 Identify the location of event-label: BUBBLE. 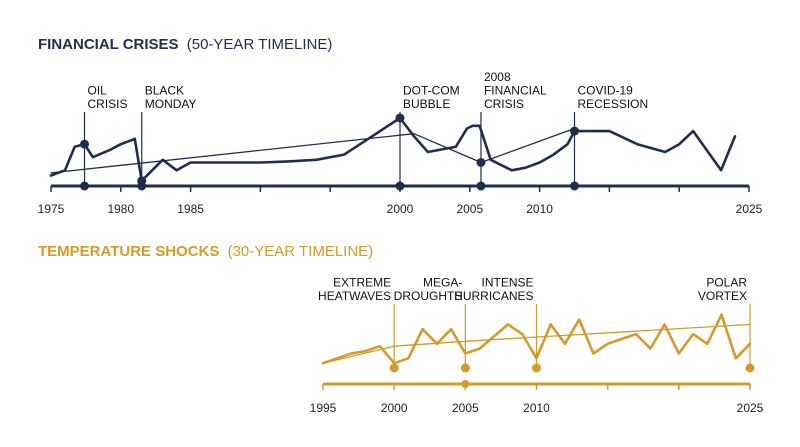
(426, 104).